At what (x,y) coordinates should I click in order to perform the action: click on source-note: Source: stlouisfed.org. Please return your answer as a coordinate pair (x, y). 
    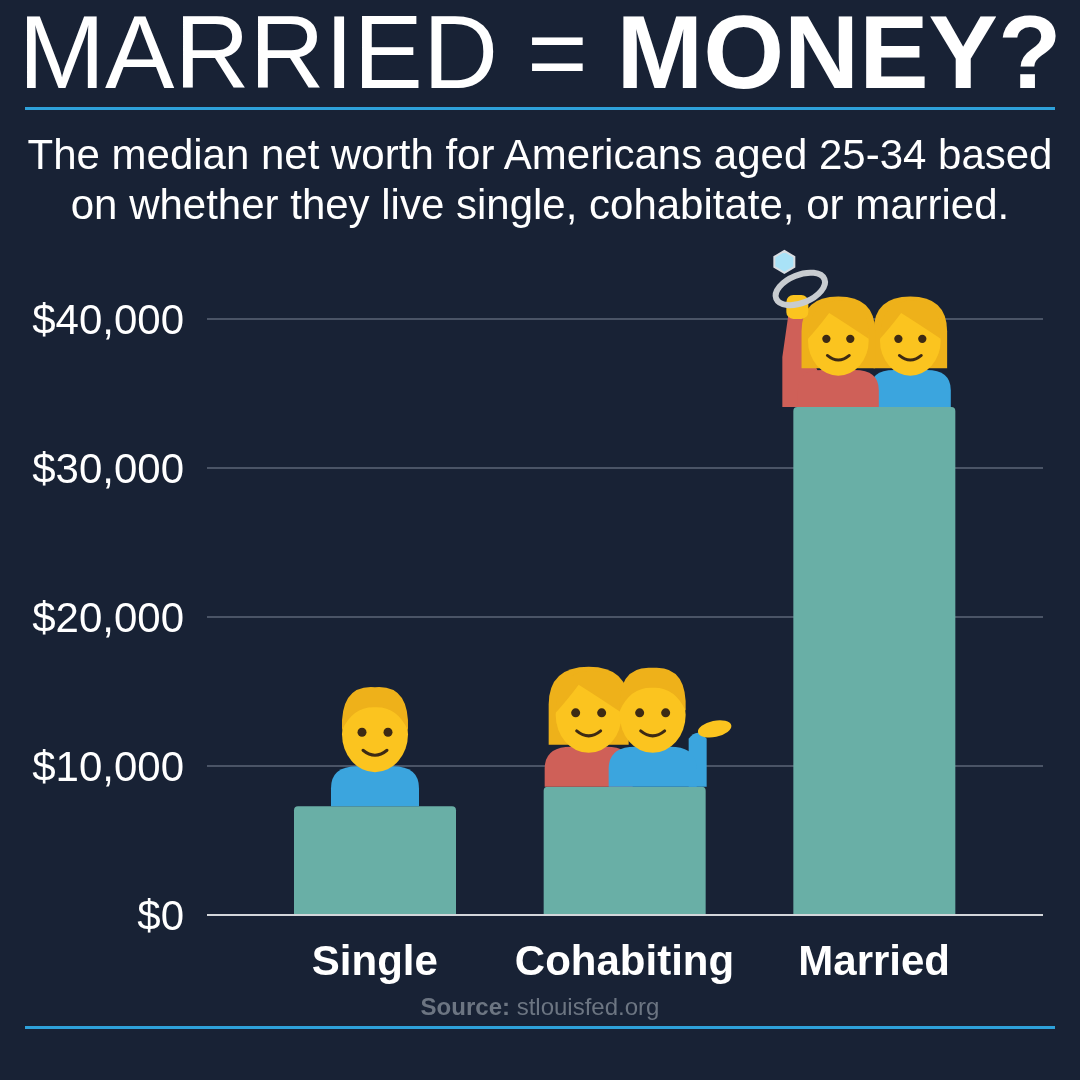
    Looking at the image, I should click on (540, 1006).